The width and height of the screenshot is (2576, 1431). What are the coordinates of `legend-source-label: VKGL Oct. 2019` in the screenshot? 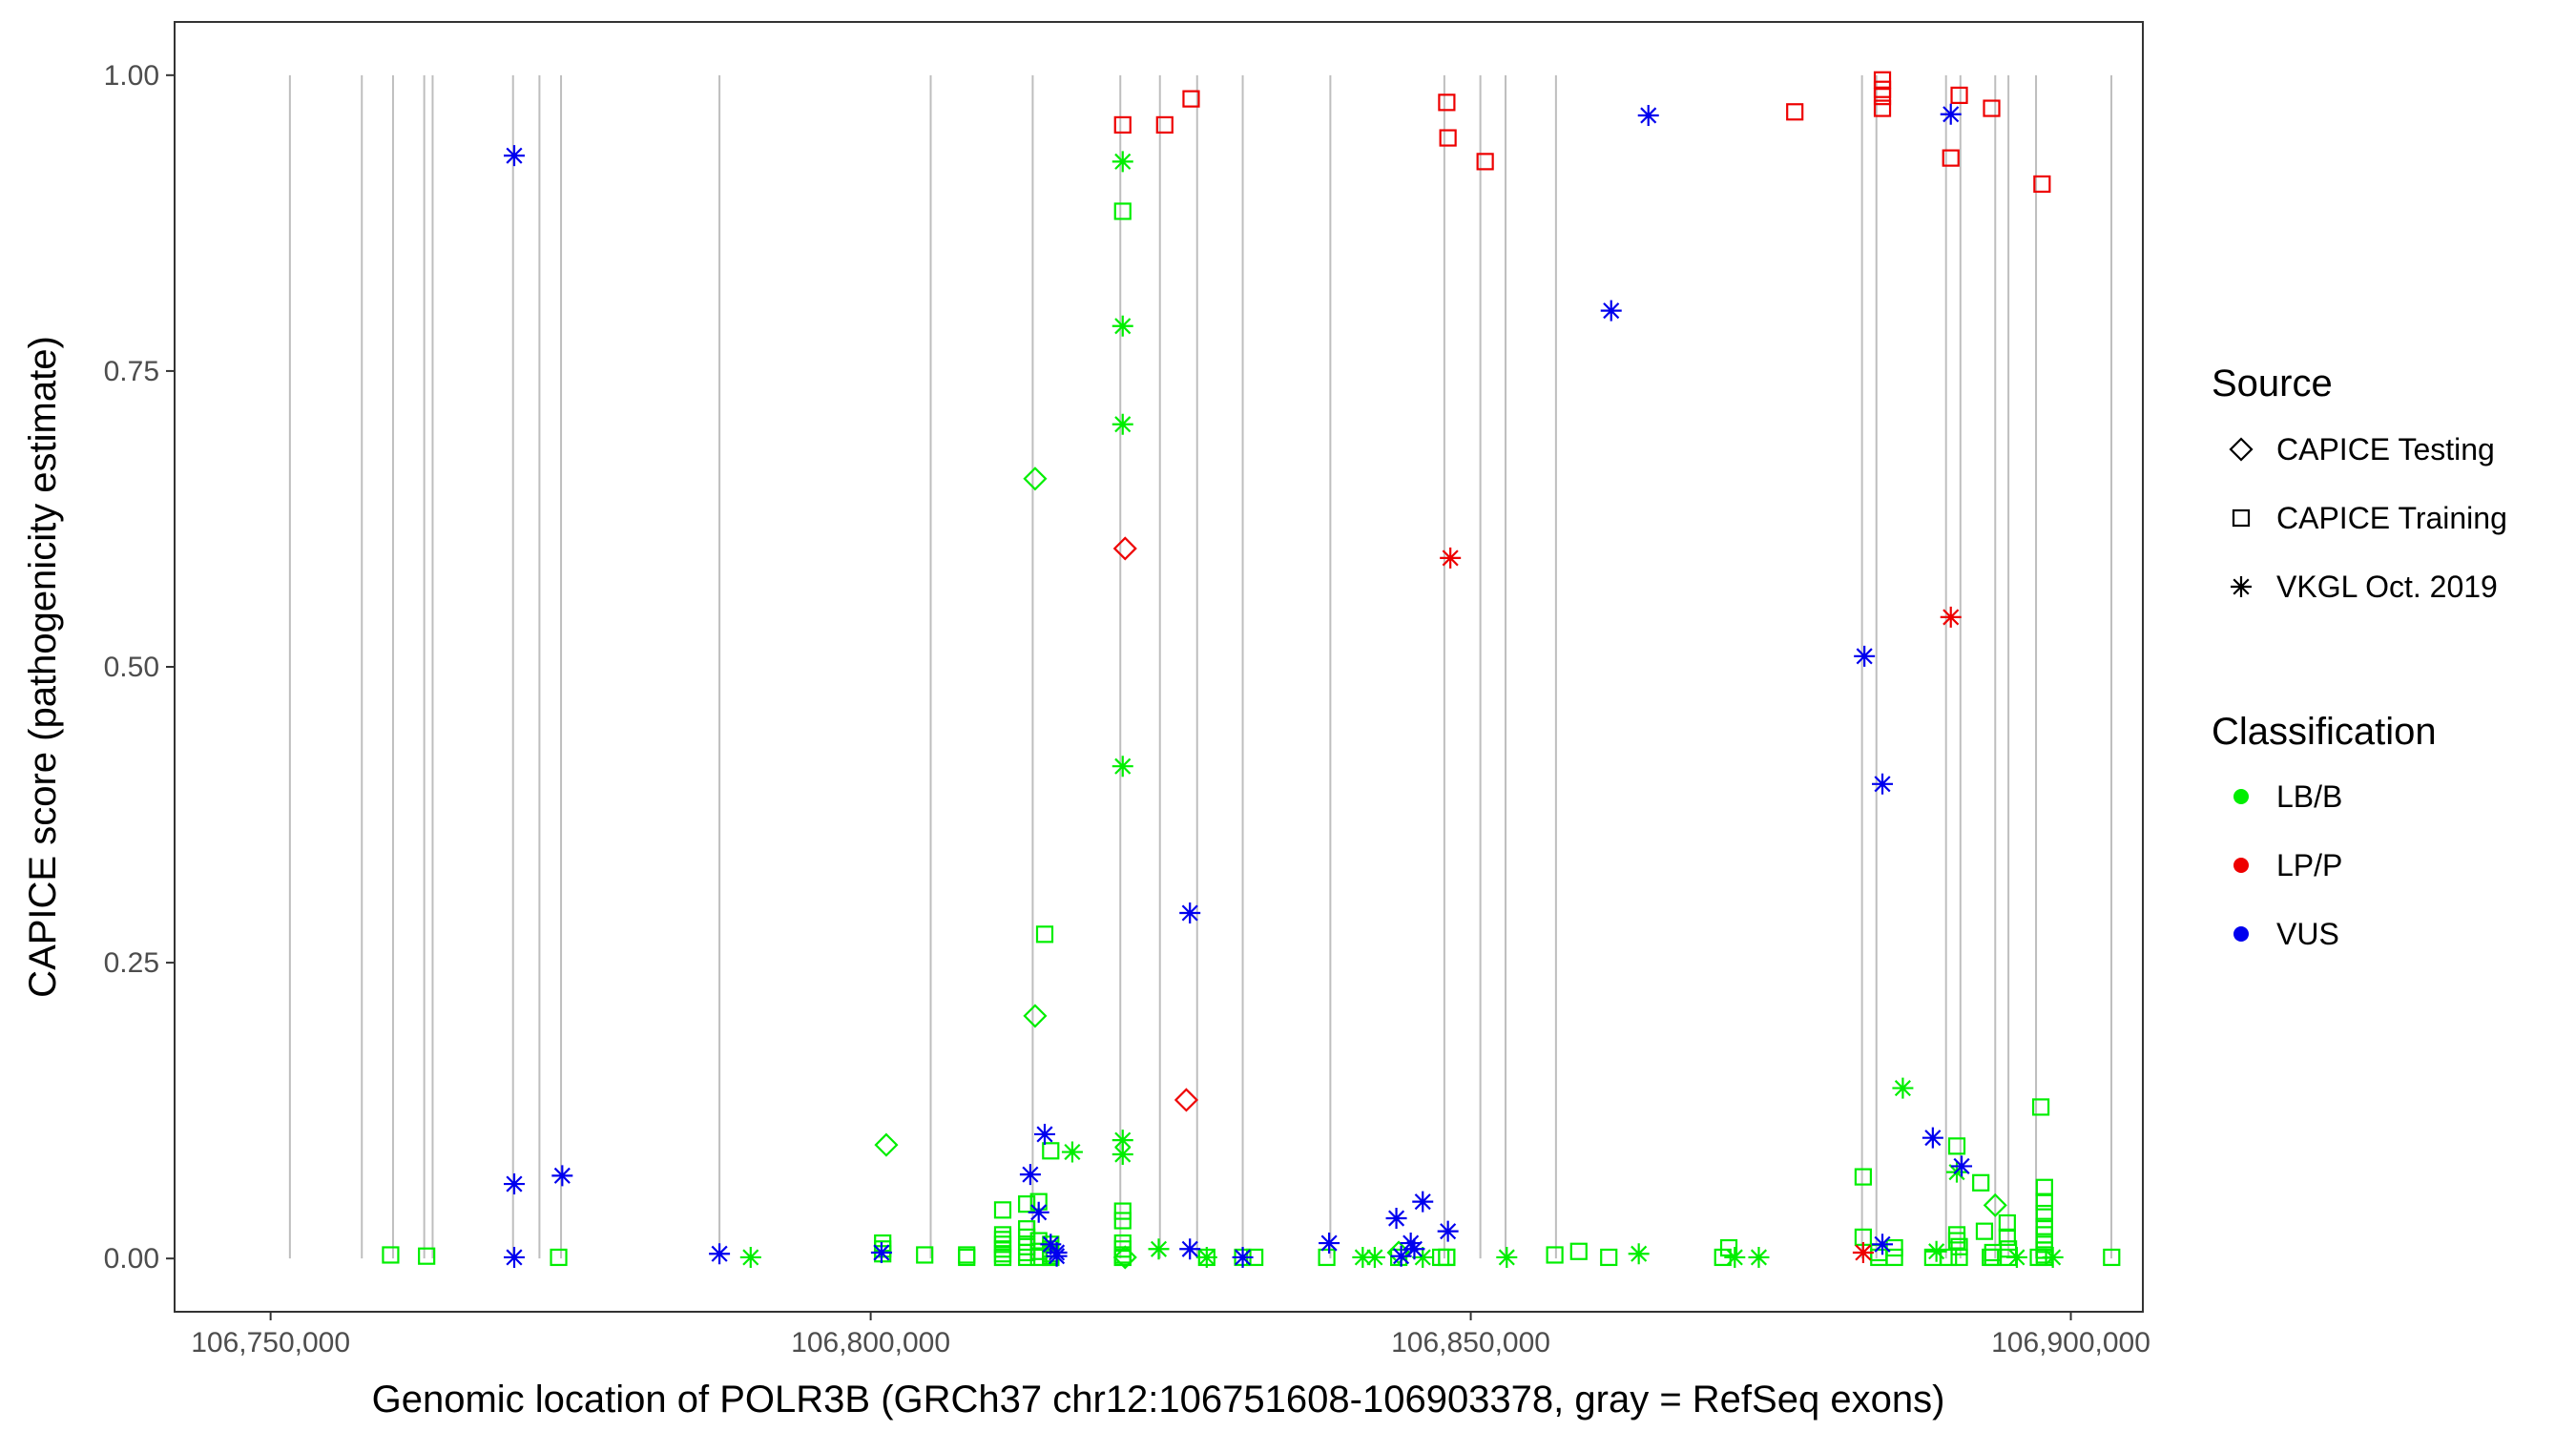 It's located at (2387, 587).